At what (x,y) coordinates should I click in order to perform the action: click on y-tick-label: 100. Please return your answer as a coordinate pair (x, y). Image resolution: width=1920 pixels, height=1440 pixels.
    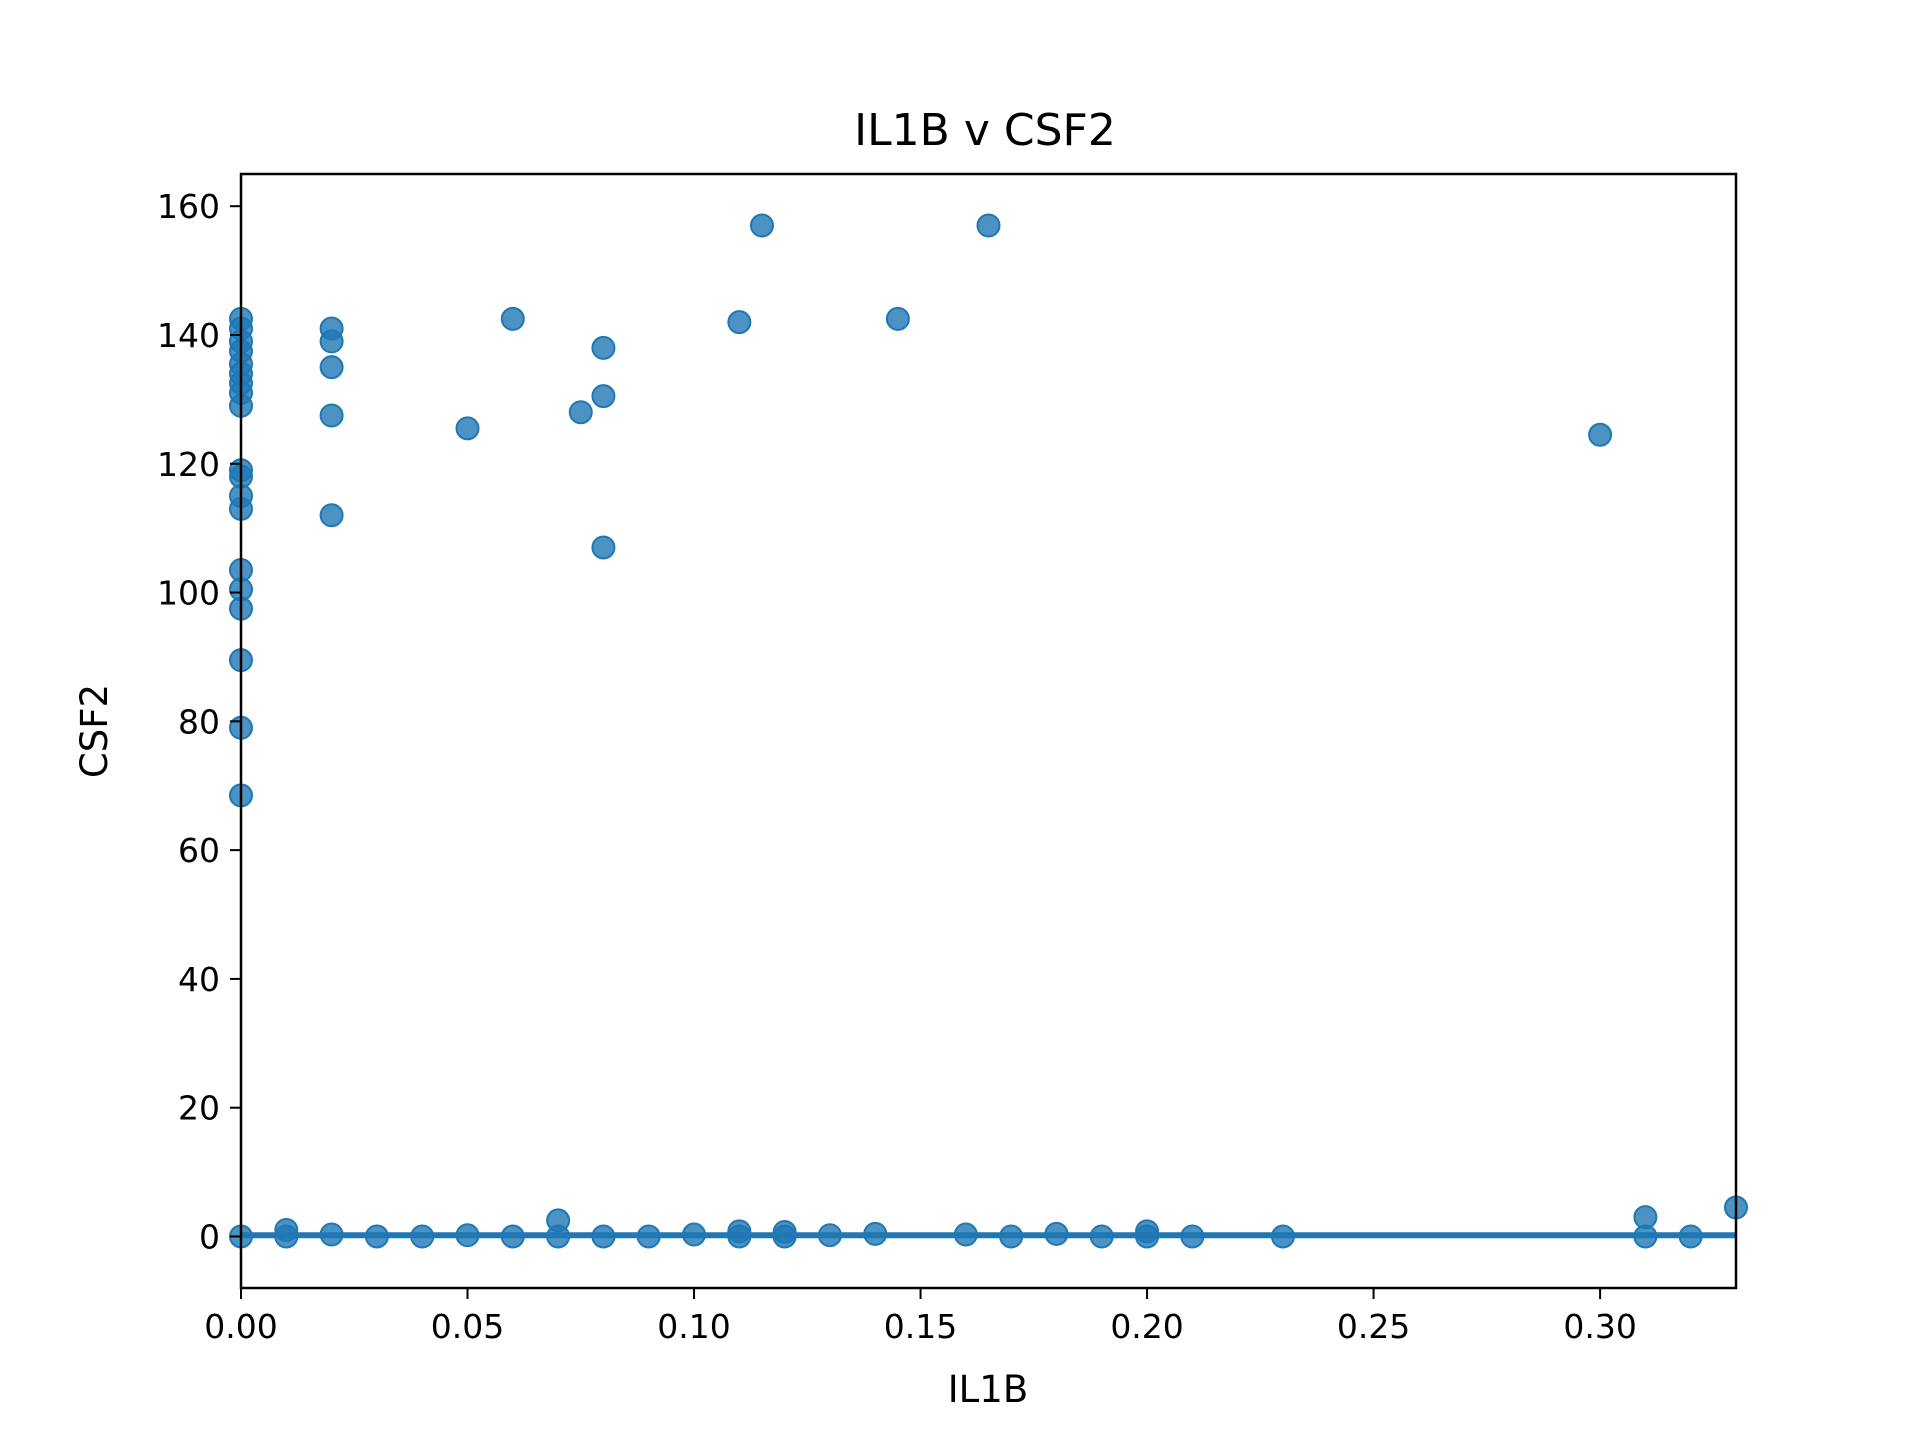
    Looking at the image, I should click on (188, 593).